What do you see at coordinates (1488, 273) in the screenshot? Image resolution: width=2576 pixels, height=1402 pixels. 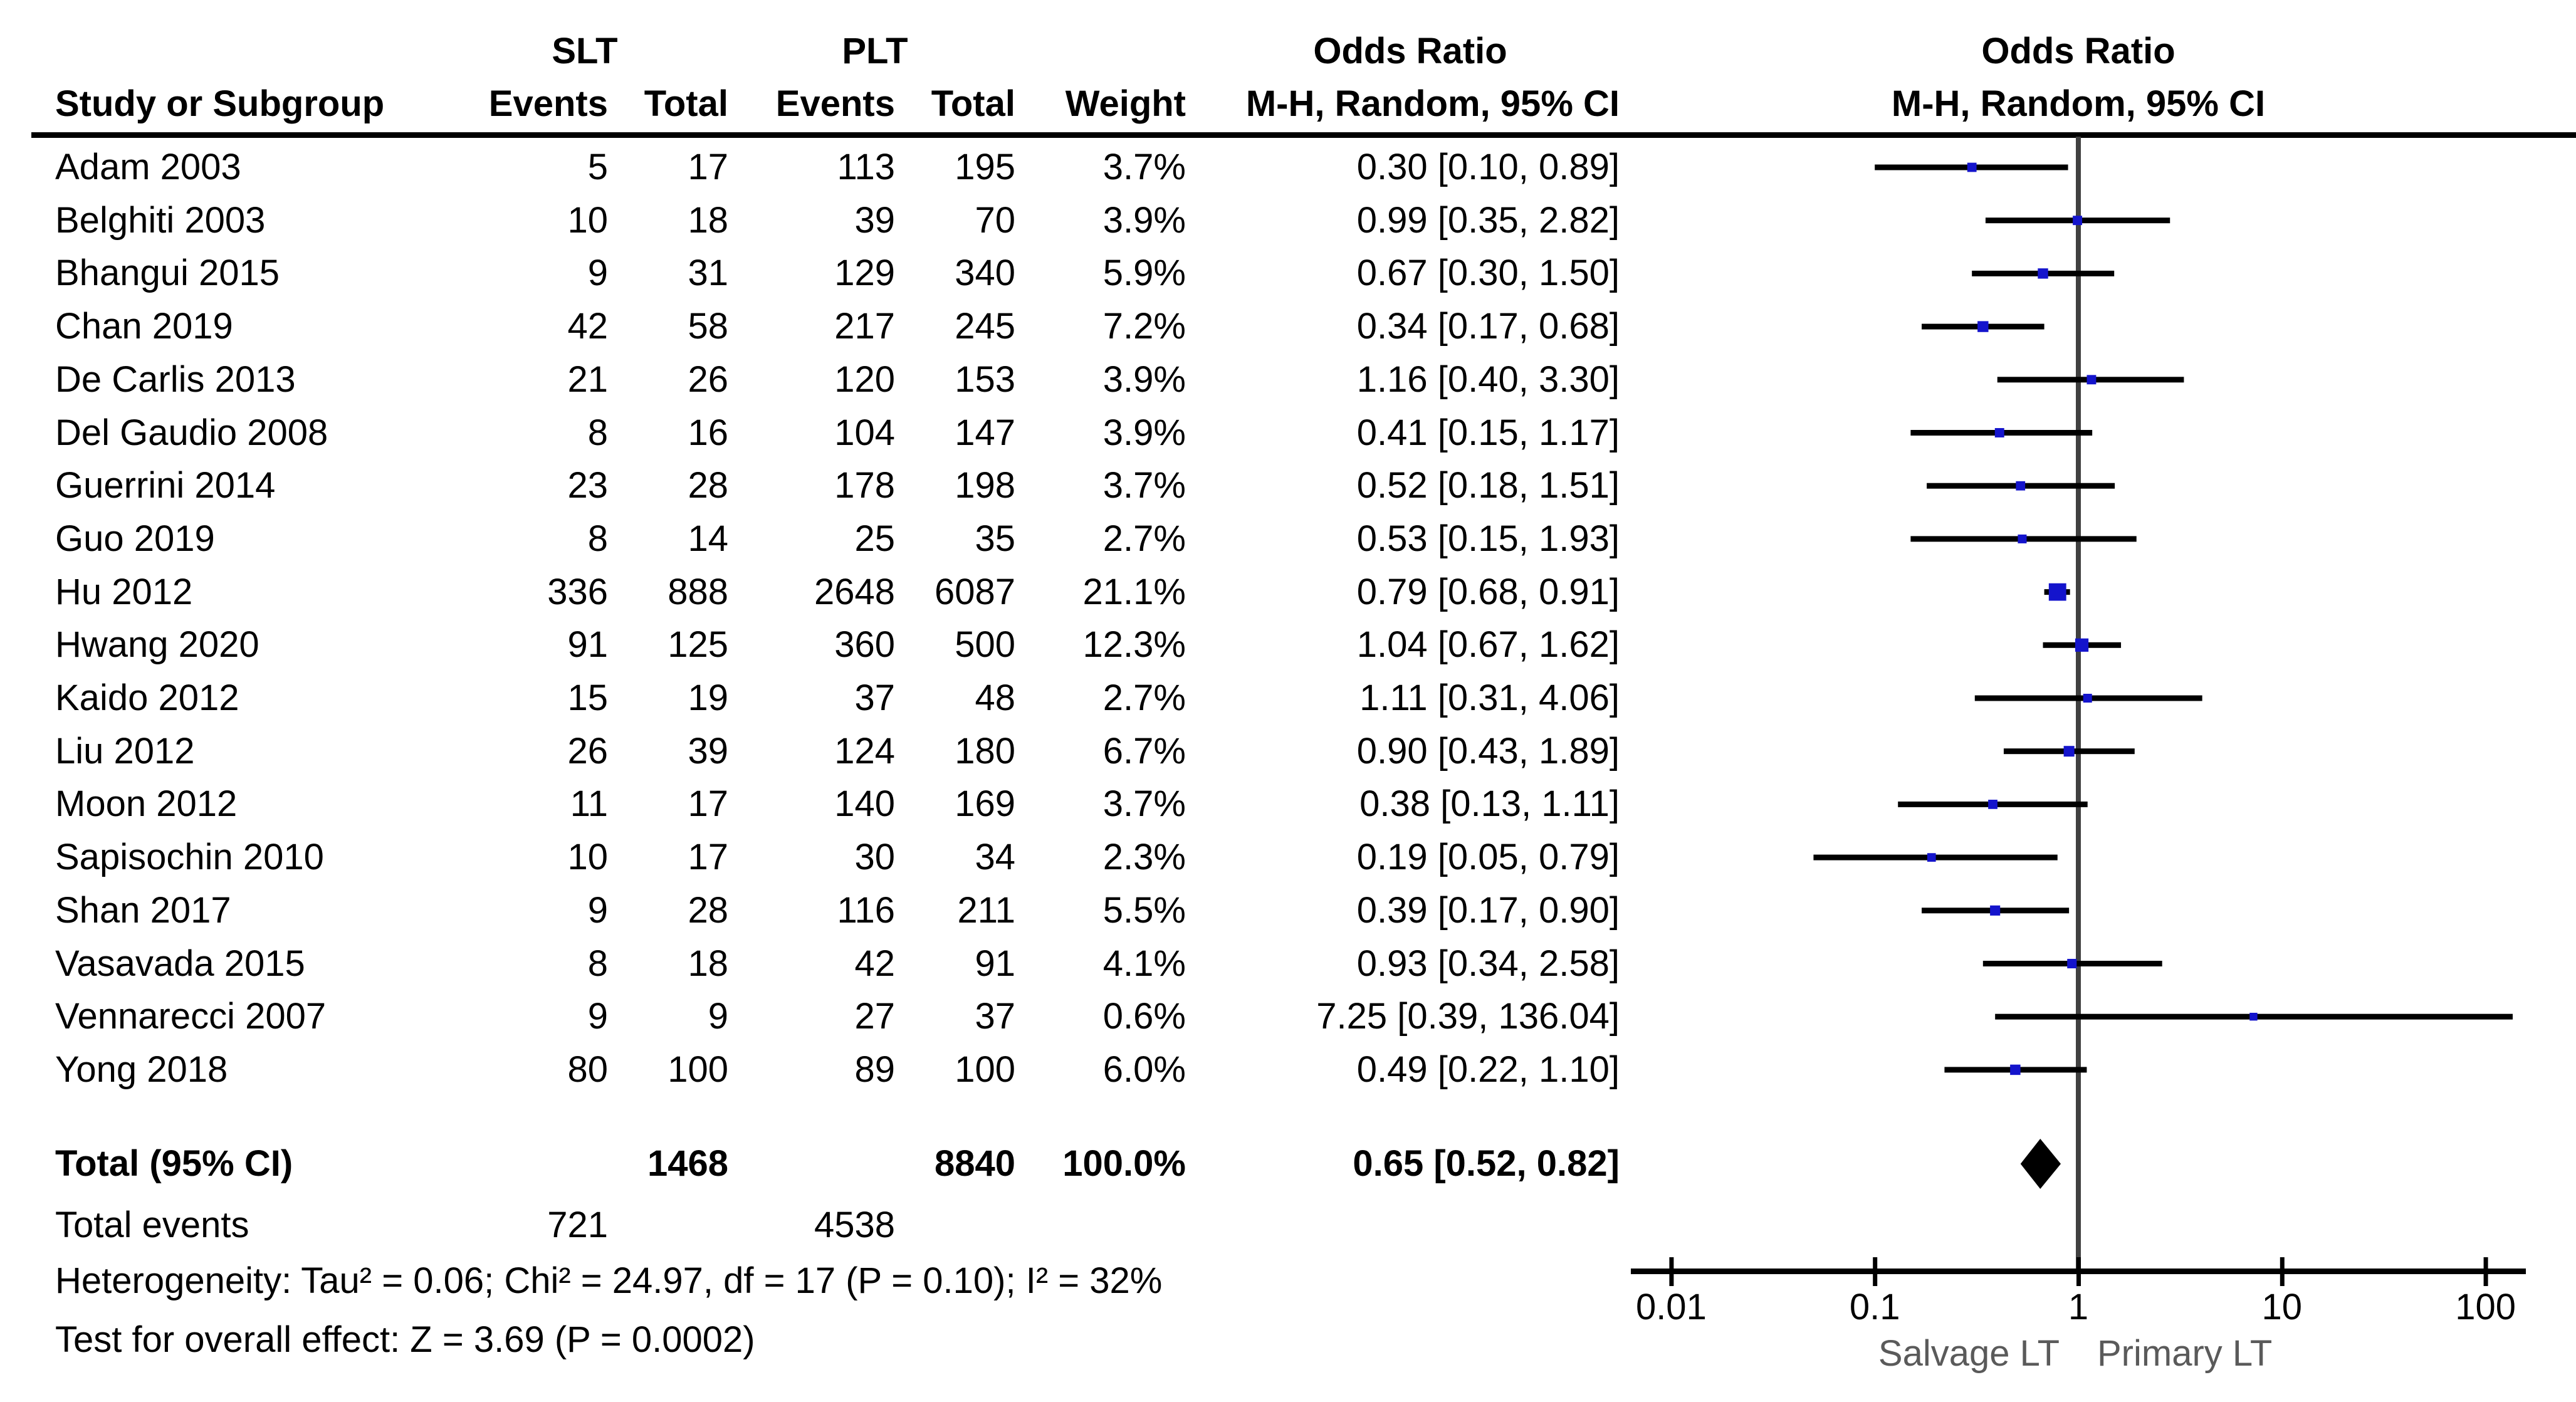 I see `or-ci-value: 0.67 [0.30, 1.50]` at bounding box center [1488, 273].